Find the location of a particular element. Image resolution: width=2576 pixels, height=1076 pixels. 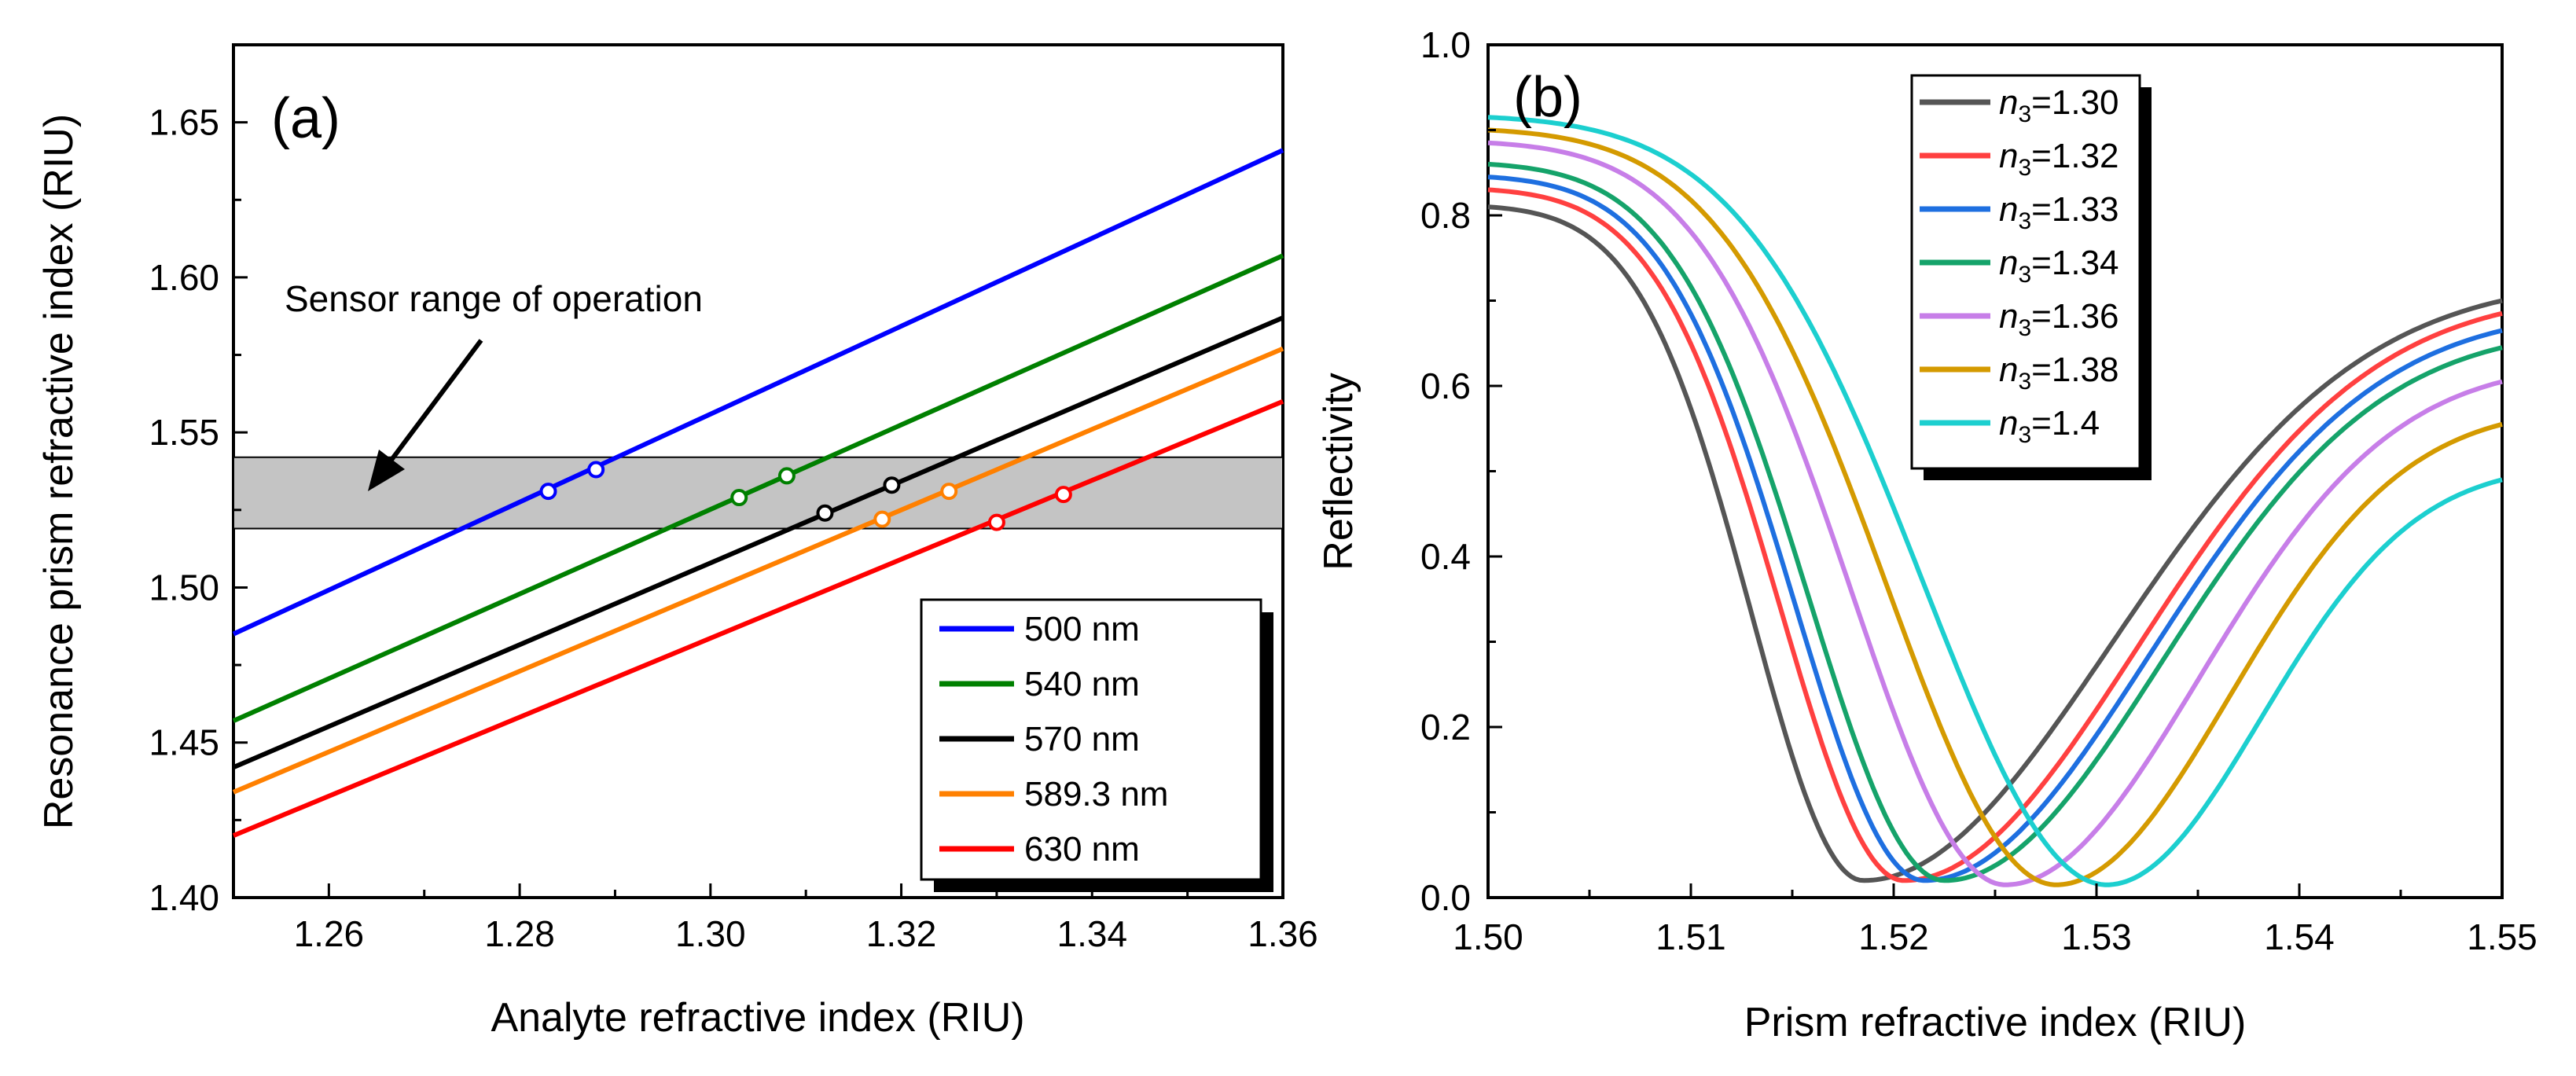

x-tick-label: 1.26 is located at coordinates (329, 933).